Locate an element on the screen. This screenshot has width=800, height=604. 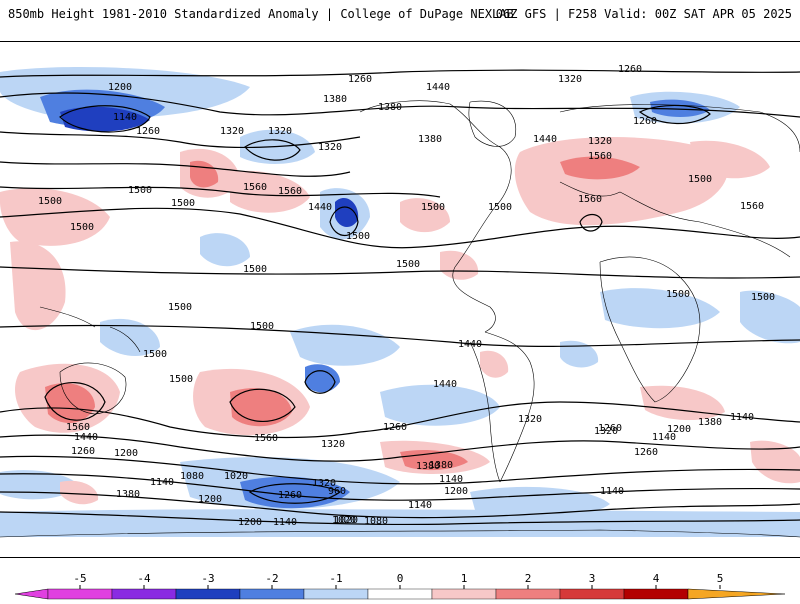
colorbar-tick-label: 2 is located at coordinates (528, 578).